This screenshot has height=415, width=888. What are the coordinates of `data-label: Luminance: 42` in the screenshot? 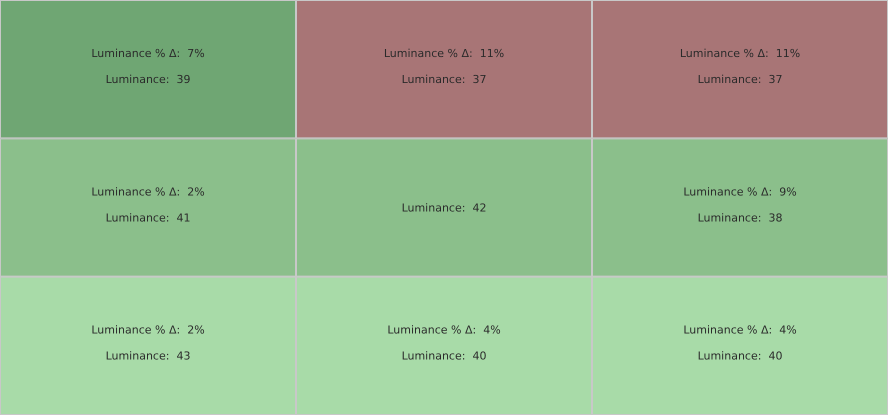 It's located at (444, 207).